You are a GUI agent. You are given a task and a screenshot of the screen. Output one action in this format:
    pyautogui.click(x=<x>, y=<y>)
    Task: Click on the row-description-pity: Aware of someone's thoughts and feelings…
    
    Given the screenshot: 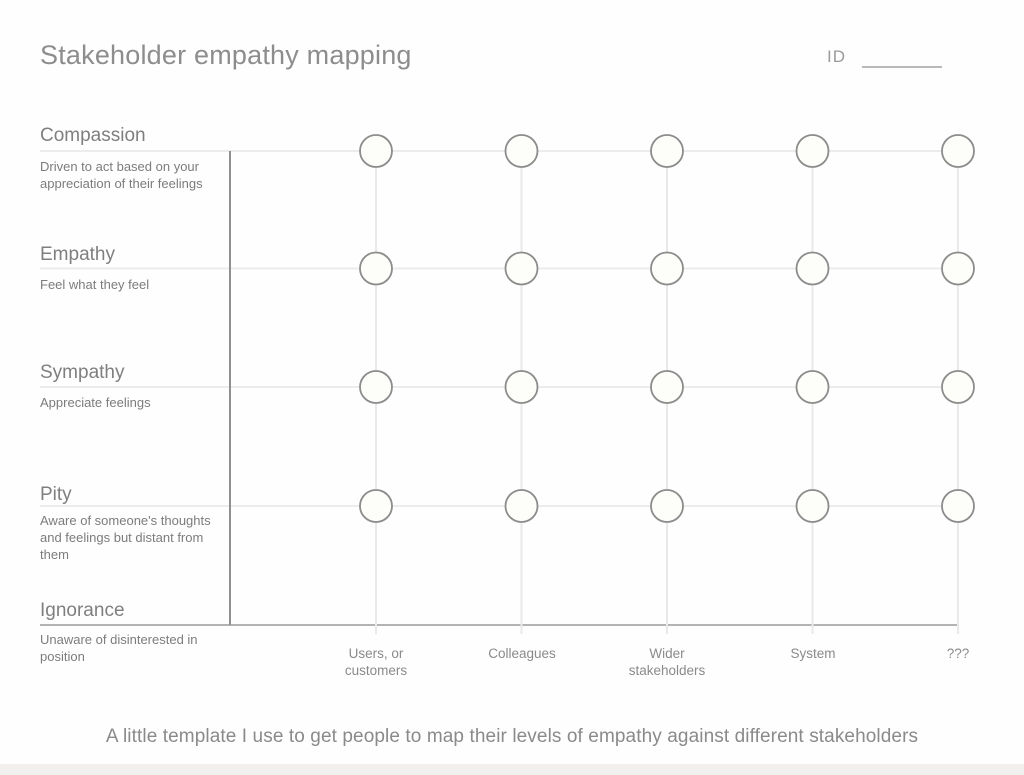 What is the action you would take?
    pyautogui.click(x=125, y=537)
    